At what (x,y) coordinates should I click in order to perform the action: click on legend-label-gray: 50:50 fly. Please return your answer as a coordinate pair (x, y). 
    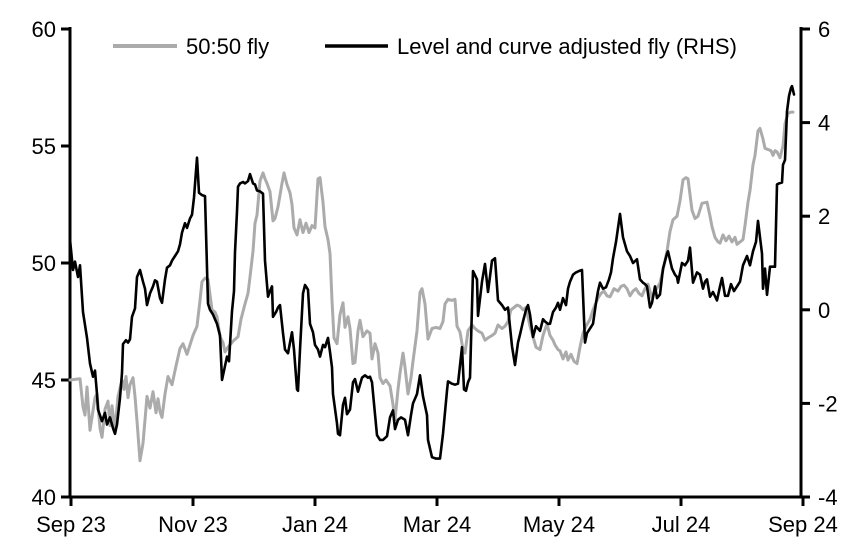
    Looking at the image, I should click on (227, 46).